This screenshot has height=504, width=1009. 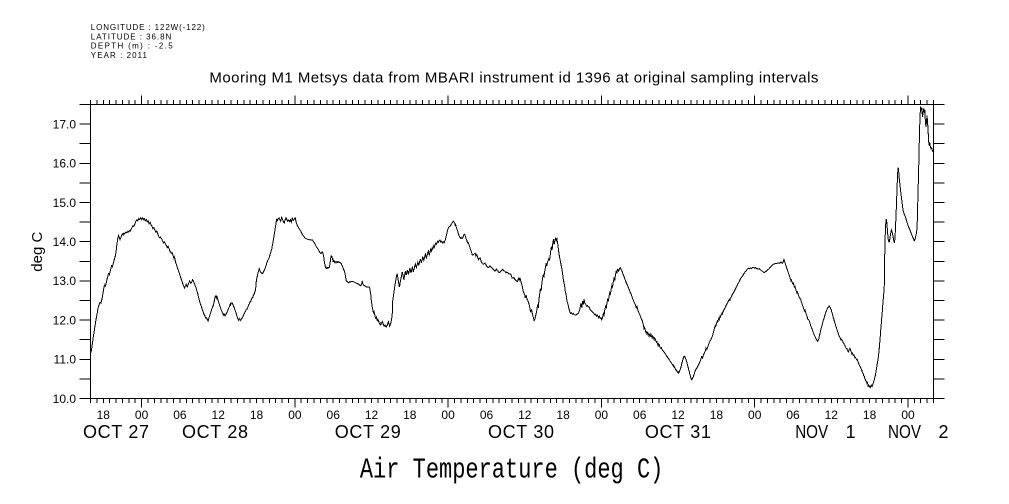 I want to click on svg-text: 2, so click(x=944, y=432).